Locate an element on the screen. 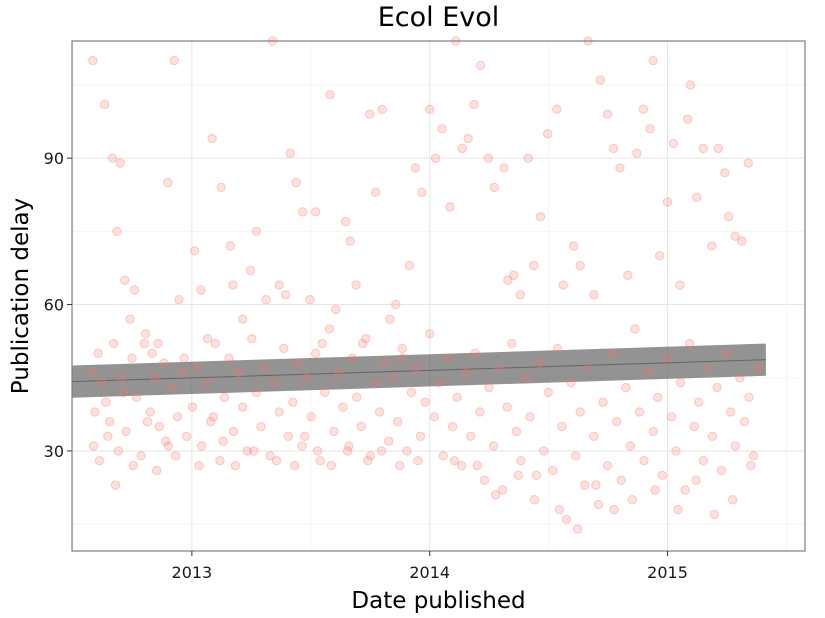 The width and height of the screenshot is (825, 618). trend-layer is located at coordinates (418, 370).